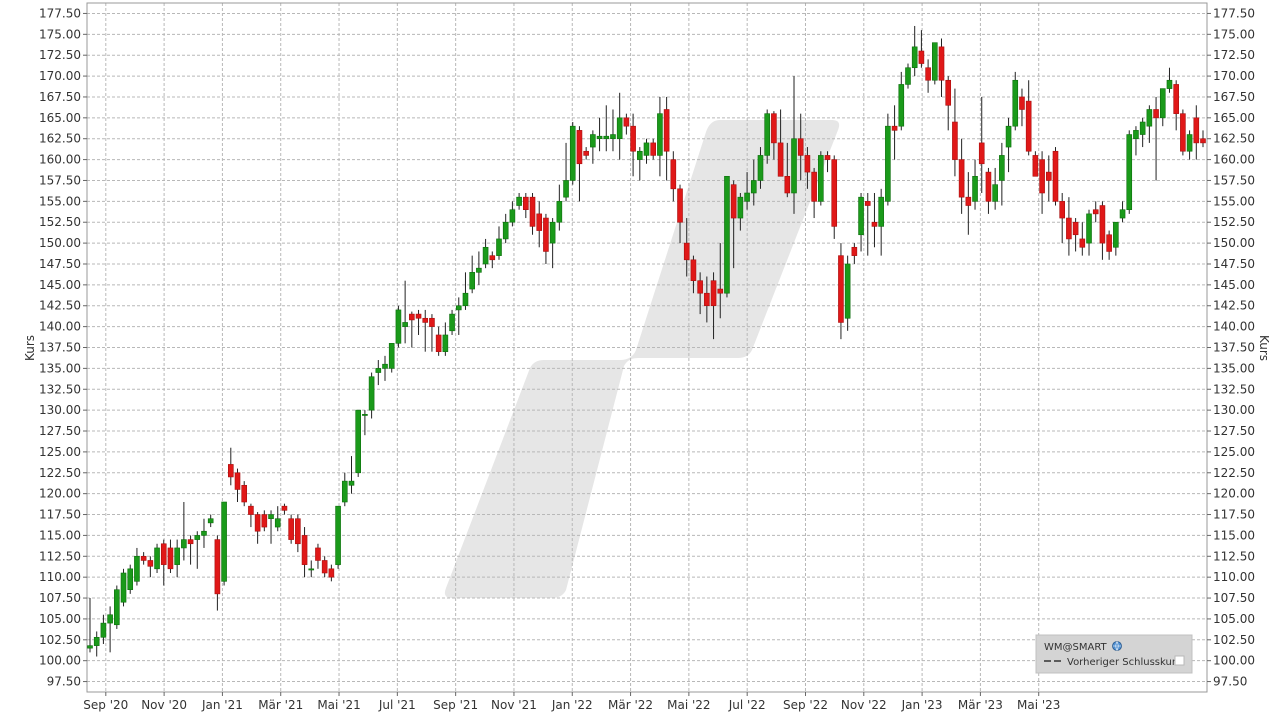  Describe the element at coordinates (1234, 494) in the screenshot. I see `y-tick-label-right: 120.00` at that location.